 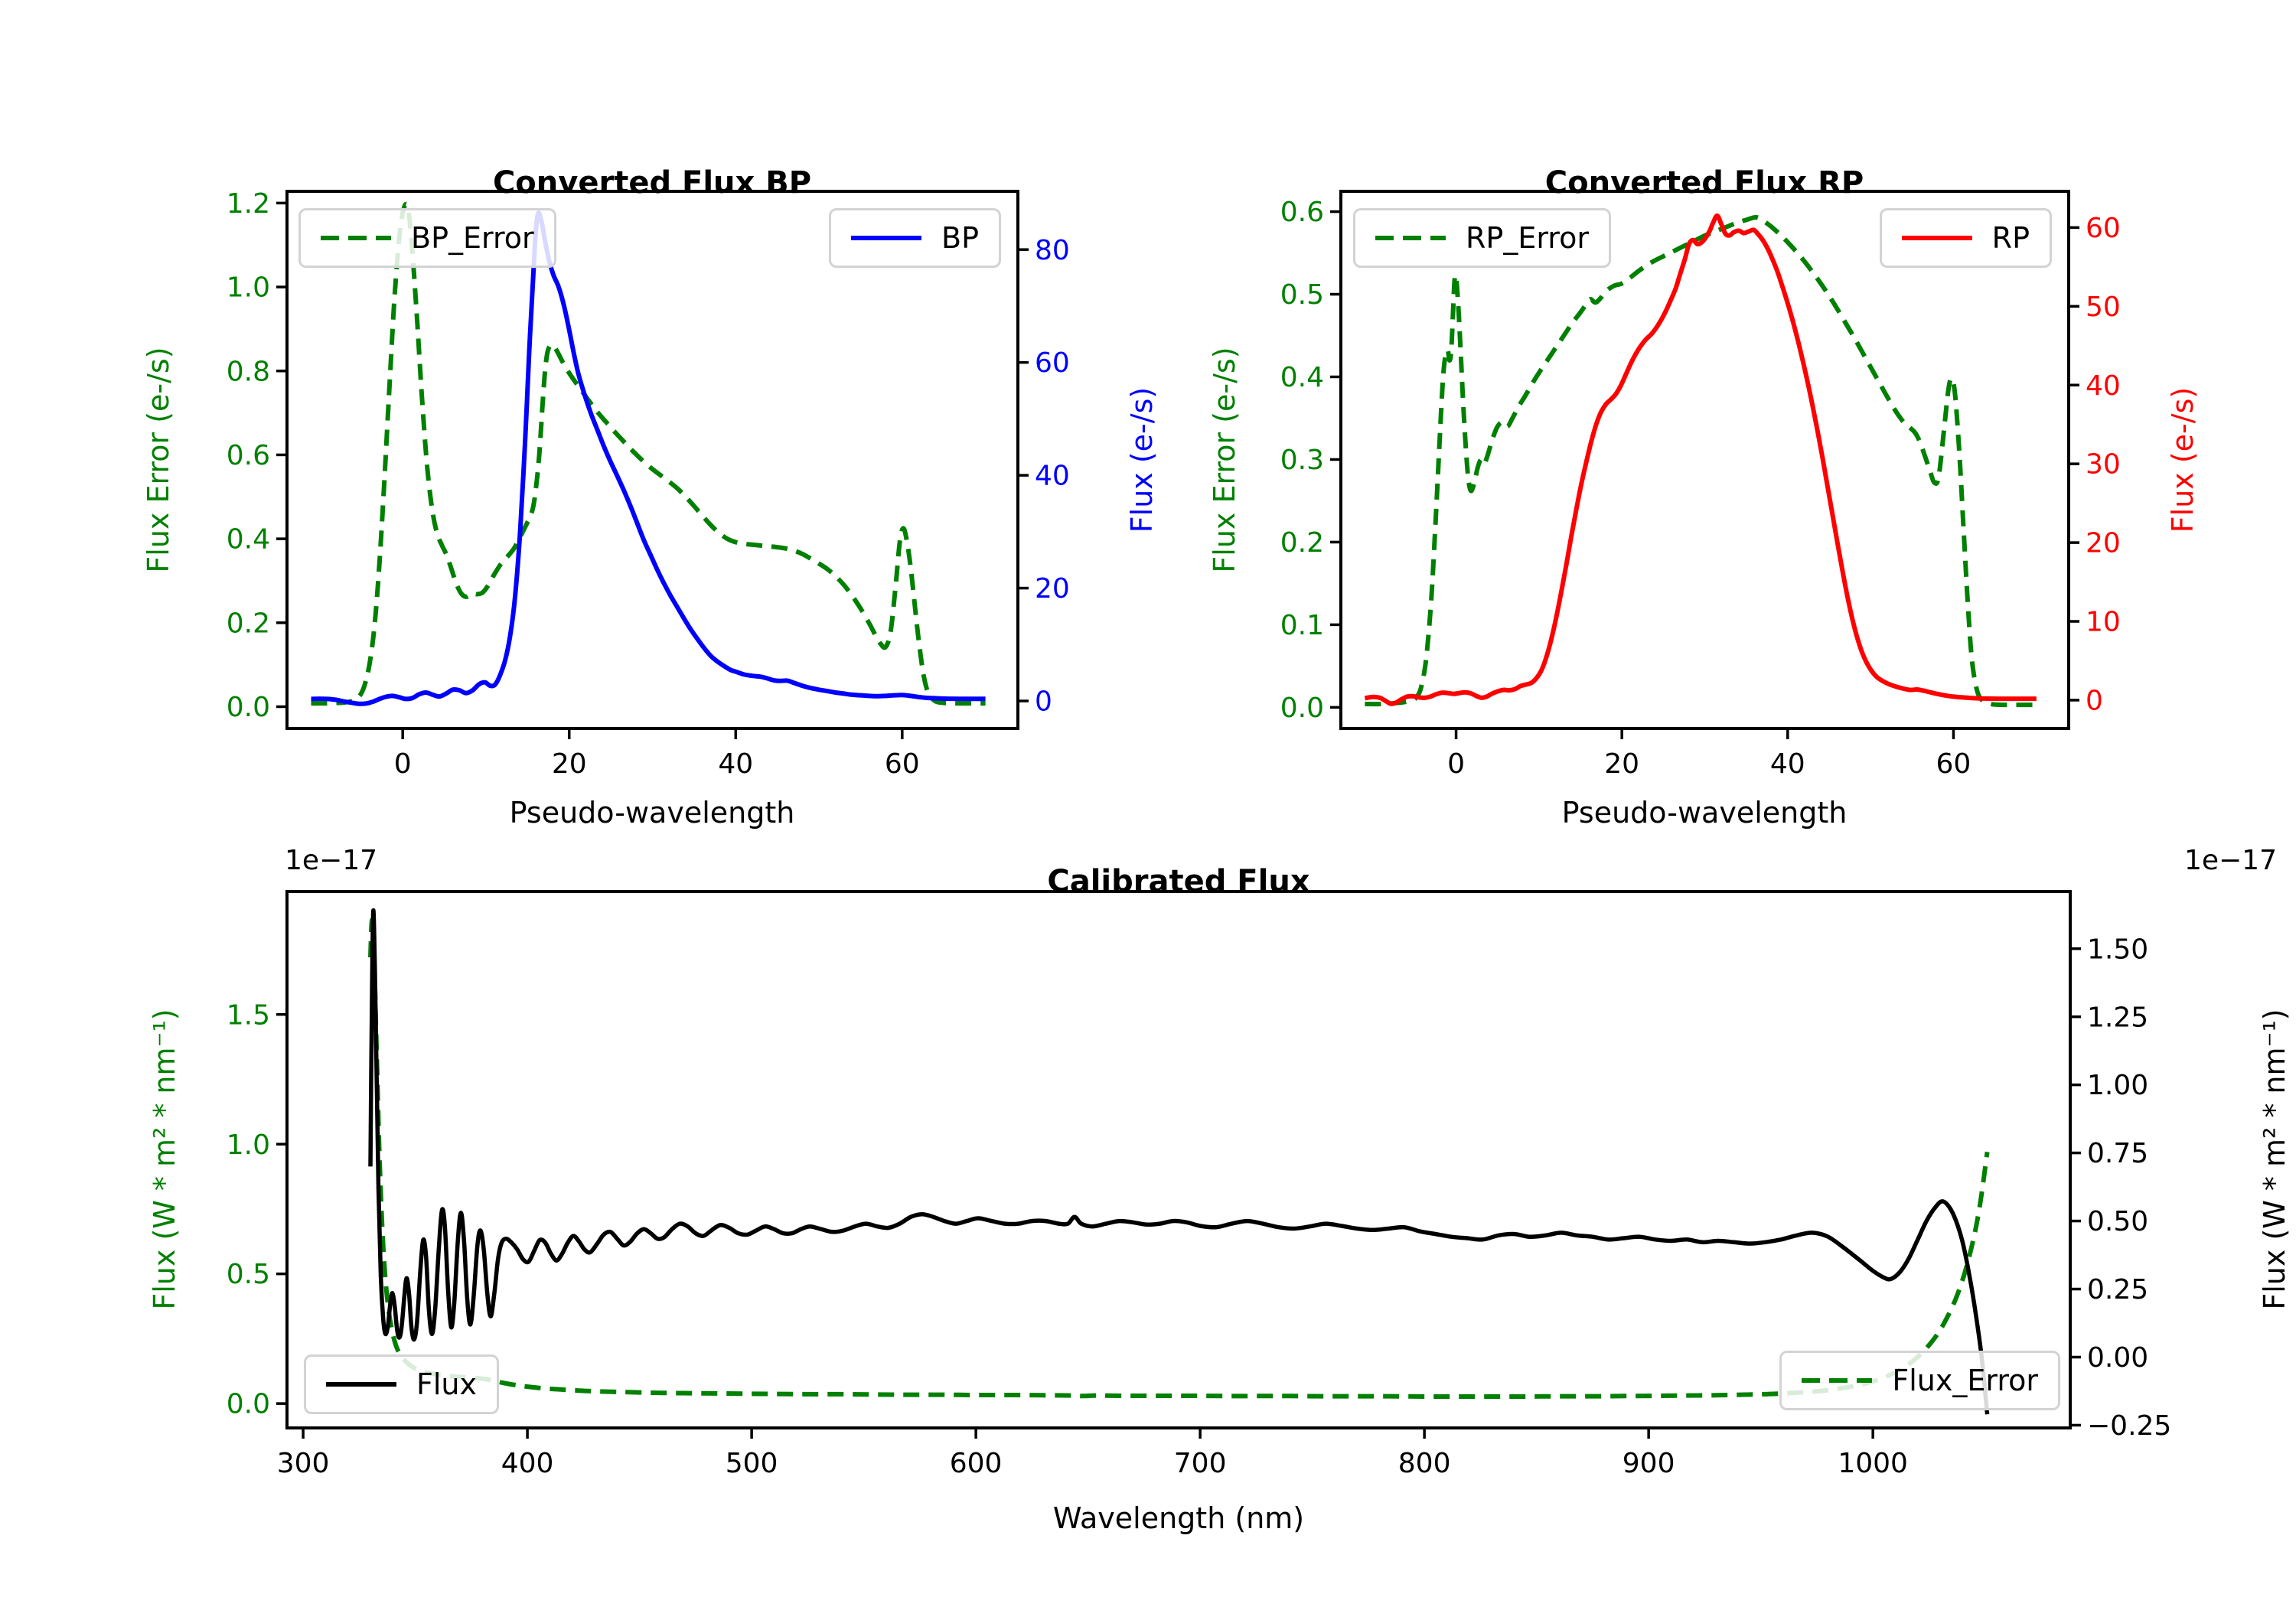 I want to click on svg-text: 1.00, so click(x=2117, y=1085).